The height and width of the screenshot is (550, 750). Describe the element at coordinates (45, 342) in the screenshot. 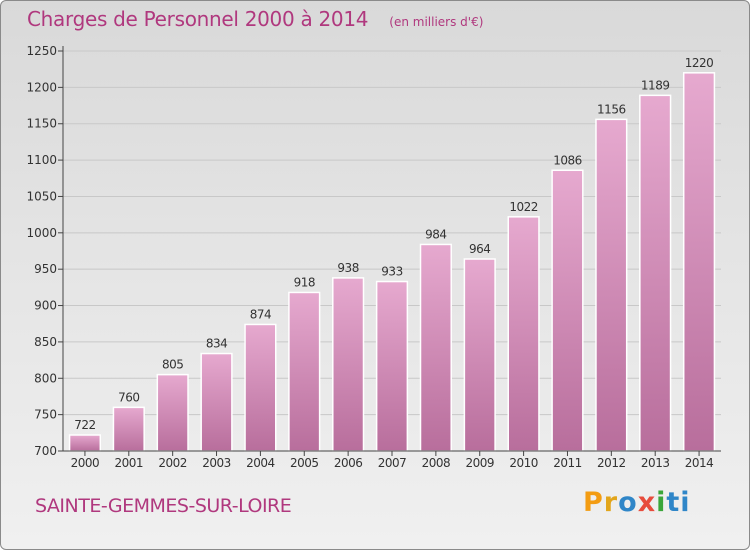

I see `y-tick-label: 850` at that location.